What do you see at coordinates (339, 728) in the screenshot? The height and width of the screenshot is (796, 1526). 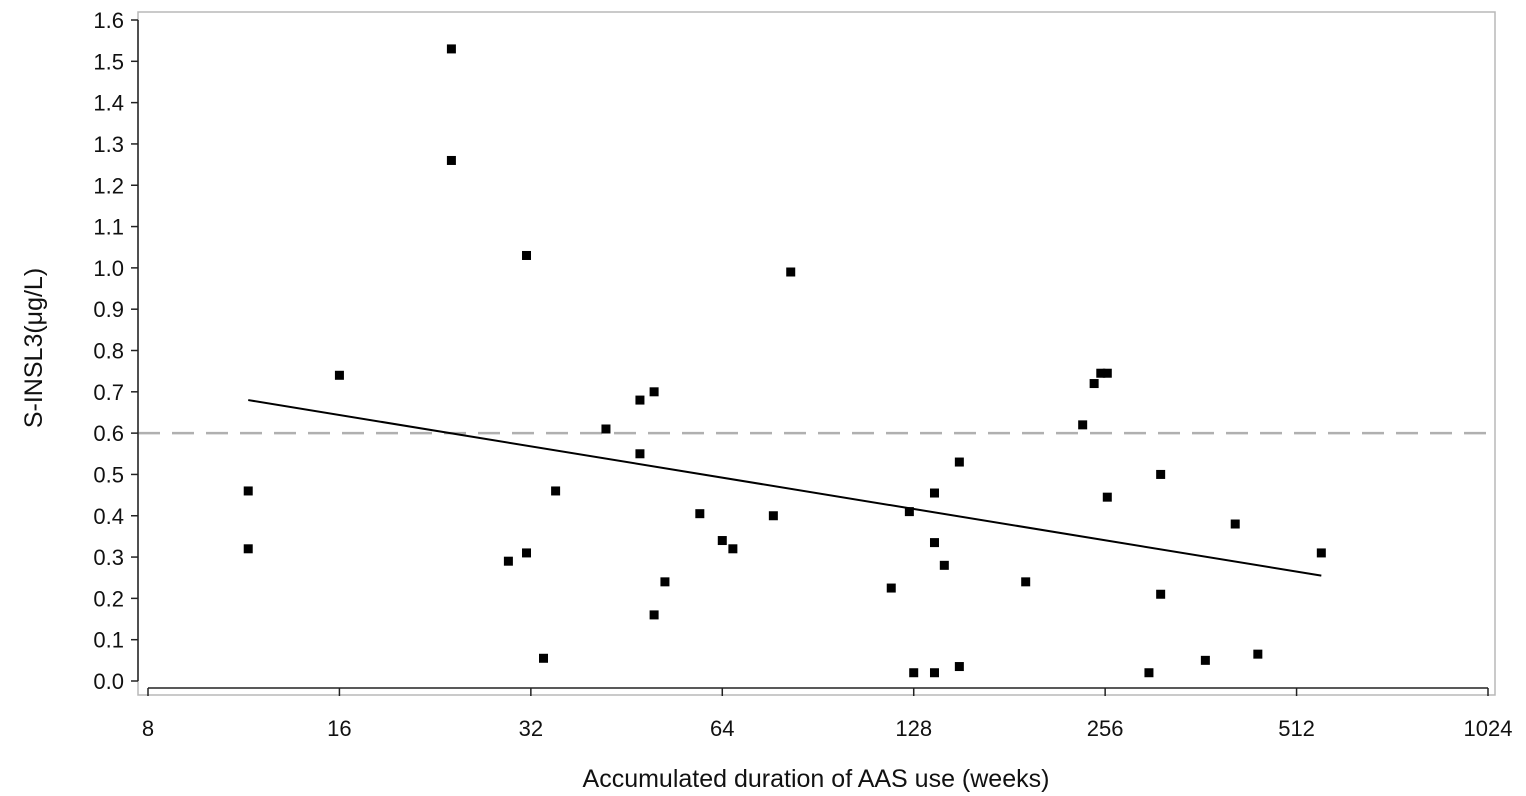 I see `x-tick-label: 16` at bounding box center [339, 728].